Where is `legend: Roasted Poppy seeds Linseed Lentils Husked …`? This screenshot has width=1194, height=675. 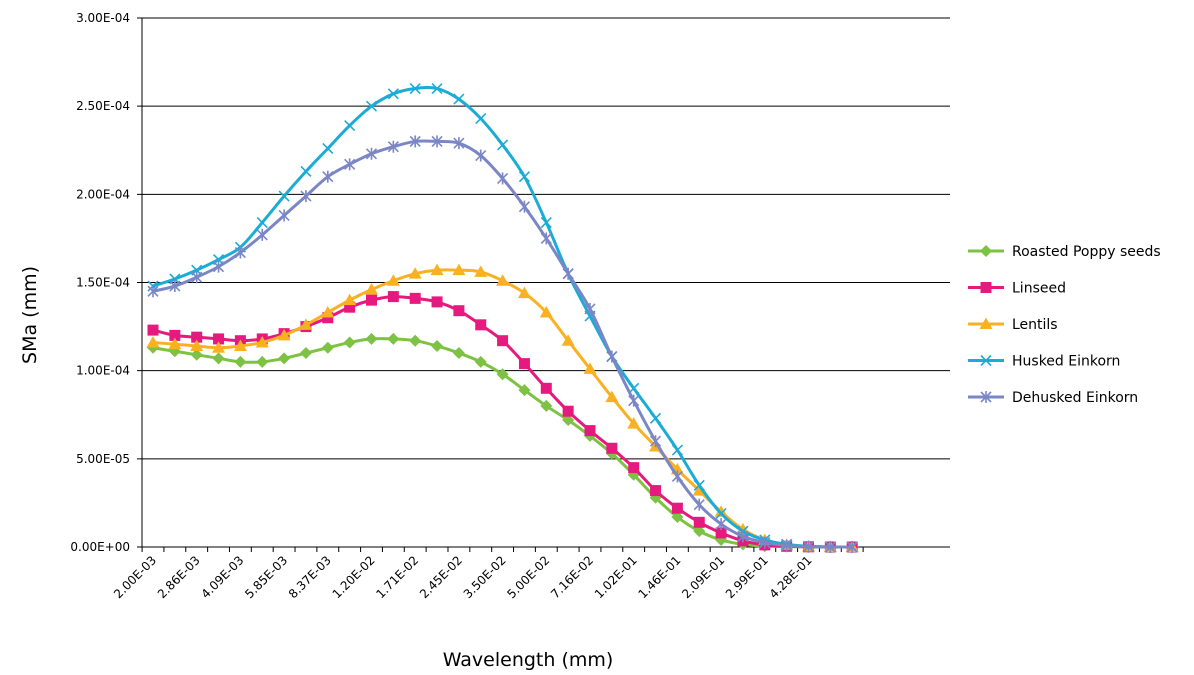 legend: Roasted Poppy seeds Linseed Lentils Husked … is located at coordinates (1064, 325).